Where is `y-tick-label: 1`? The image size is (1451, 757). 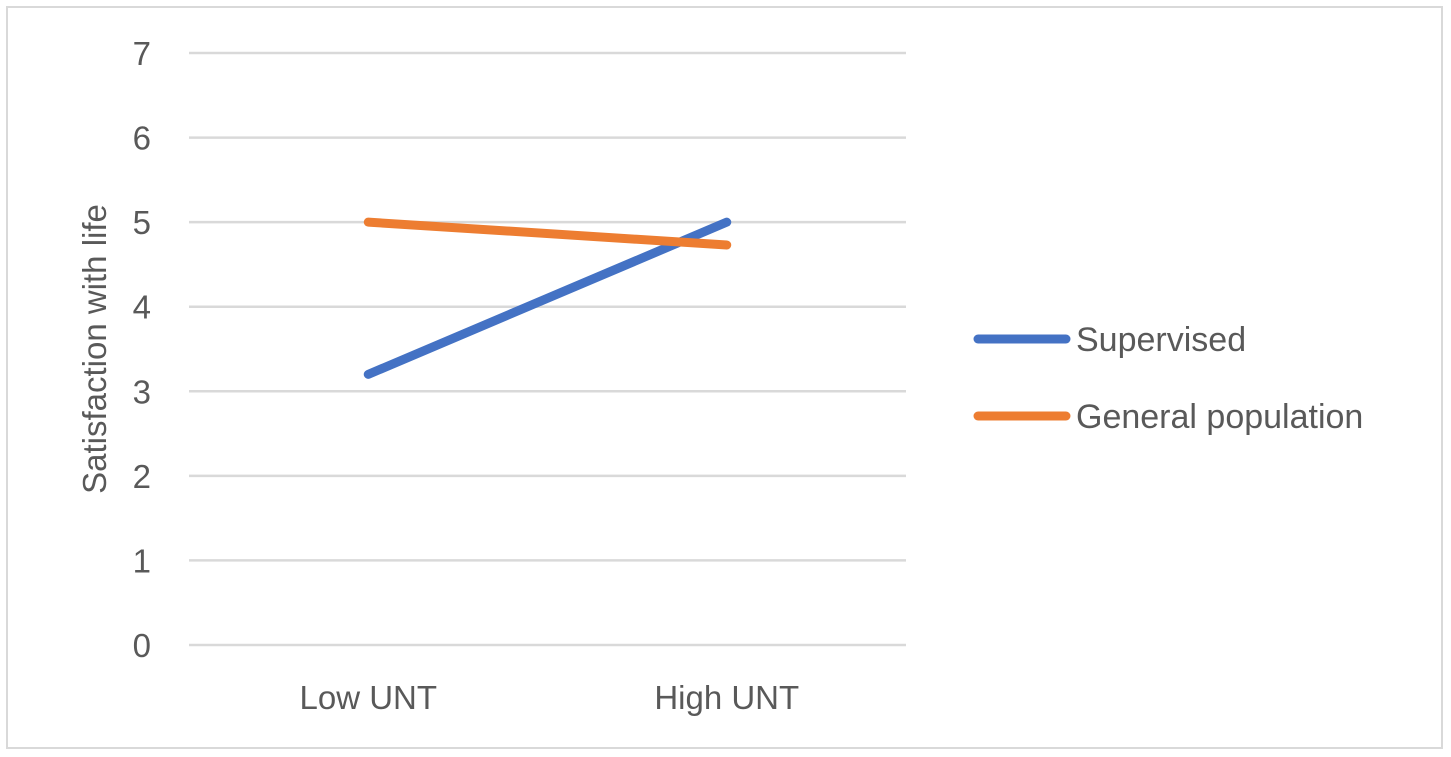
y-tick-label: 1 is located at coordinates (142, 560).